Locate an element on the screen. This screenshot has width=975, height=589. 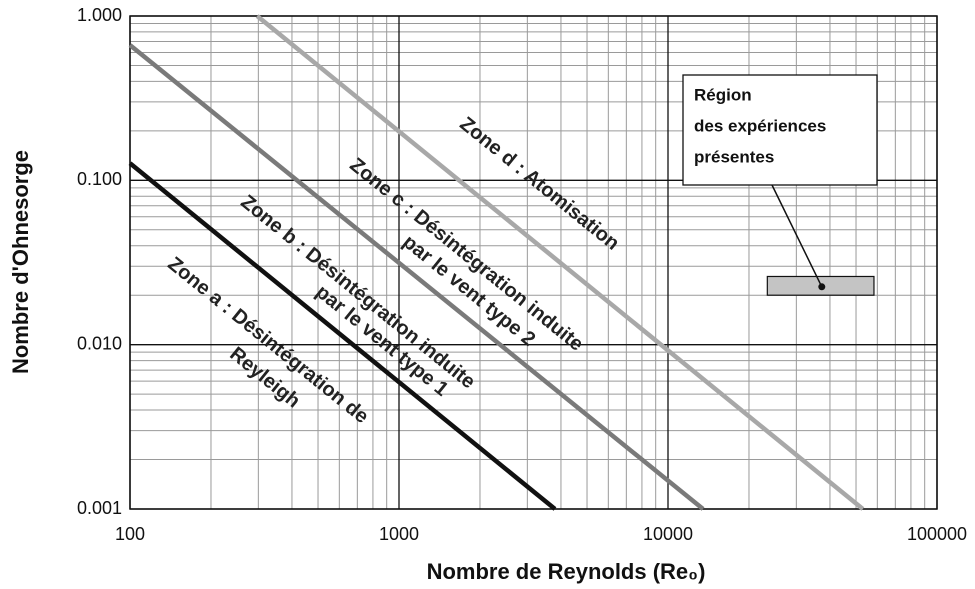
x-axis-label: Nombre de Reynolds (Re₀) is located at coordinates (566, 571).